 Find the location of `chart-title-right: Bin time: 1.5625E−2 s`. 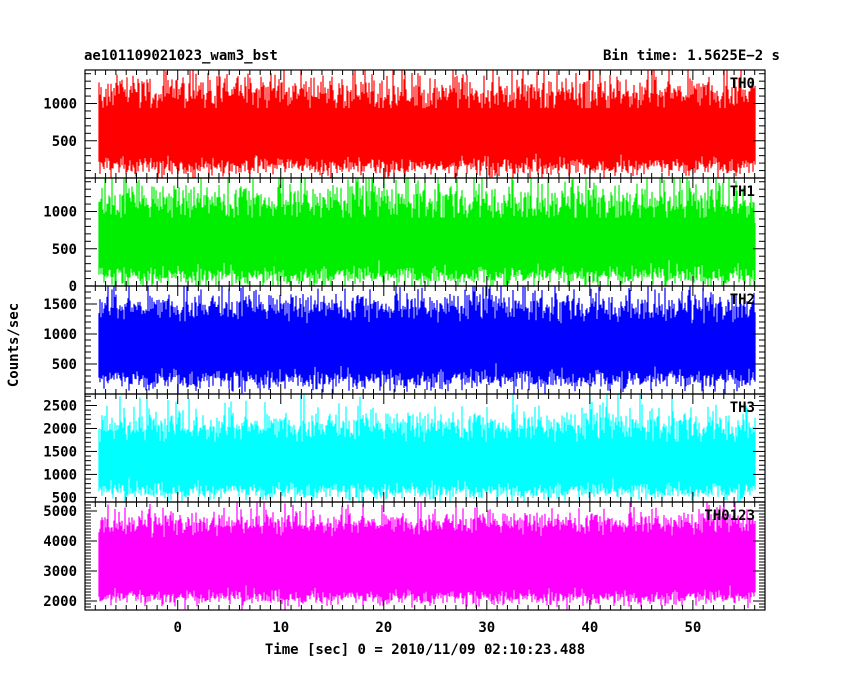

chart-title-right: Bin time: 1.5625E−2 s is located at coordinates (691, 56).